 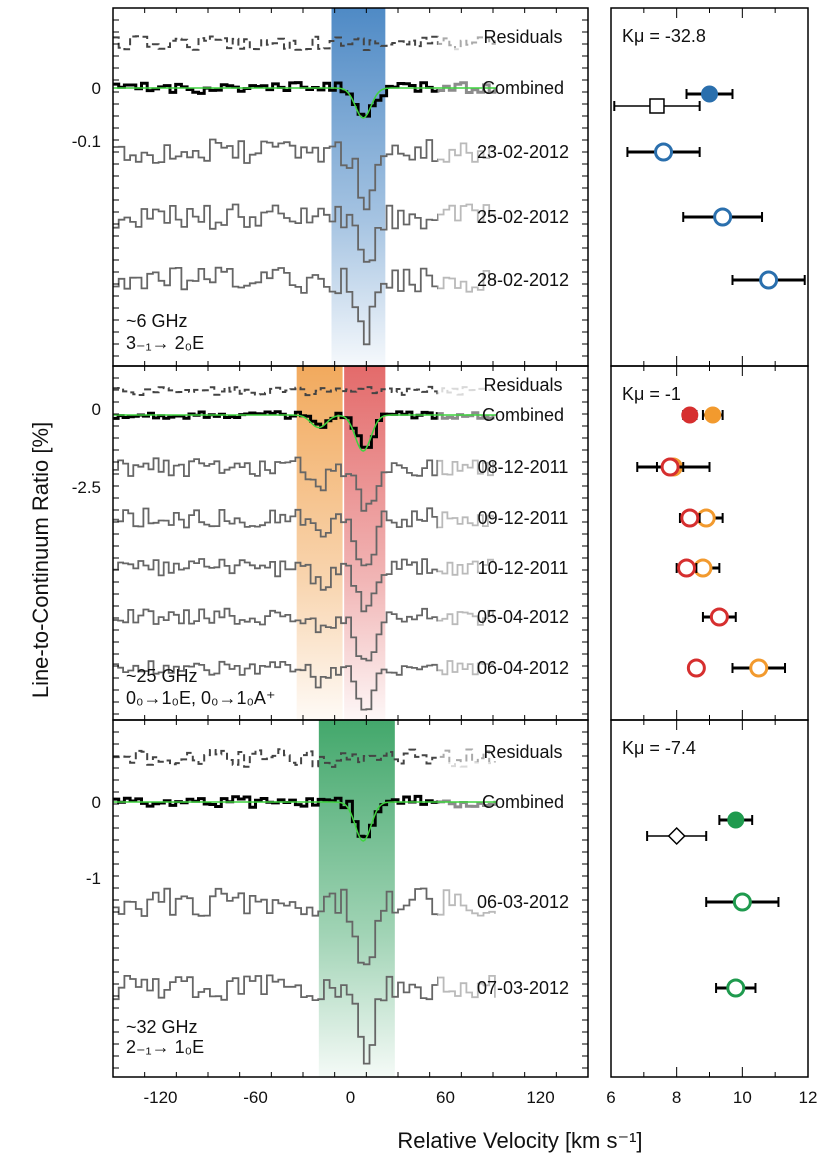 I want to click on kmu-panel-frame, so click(x=709, y=187).